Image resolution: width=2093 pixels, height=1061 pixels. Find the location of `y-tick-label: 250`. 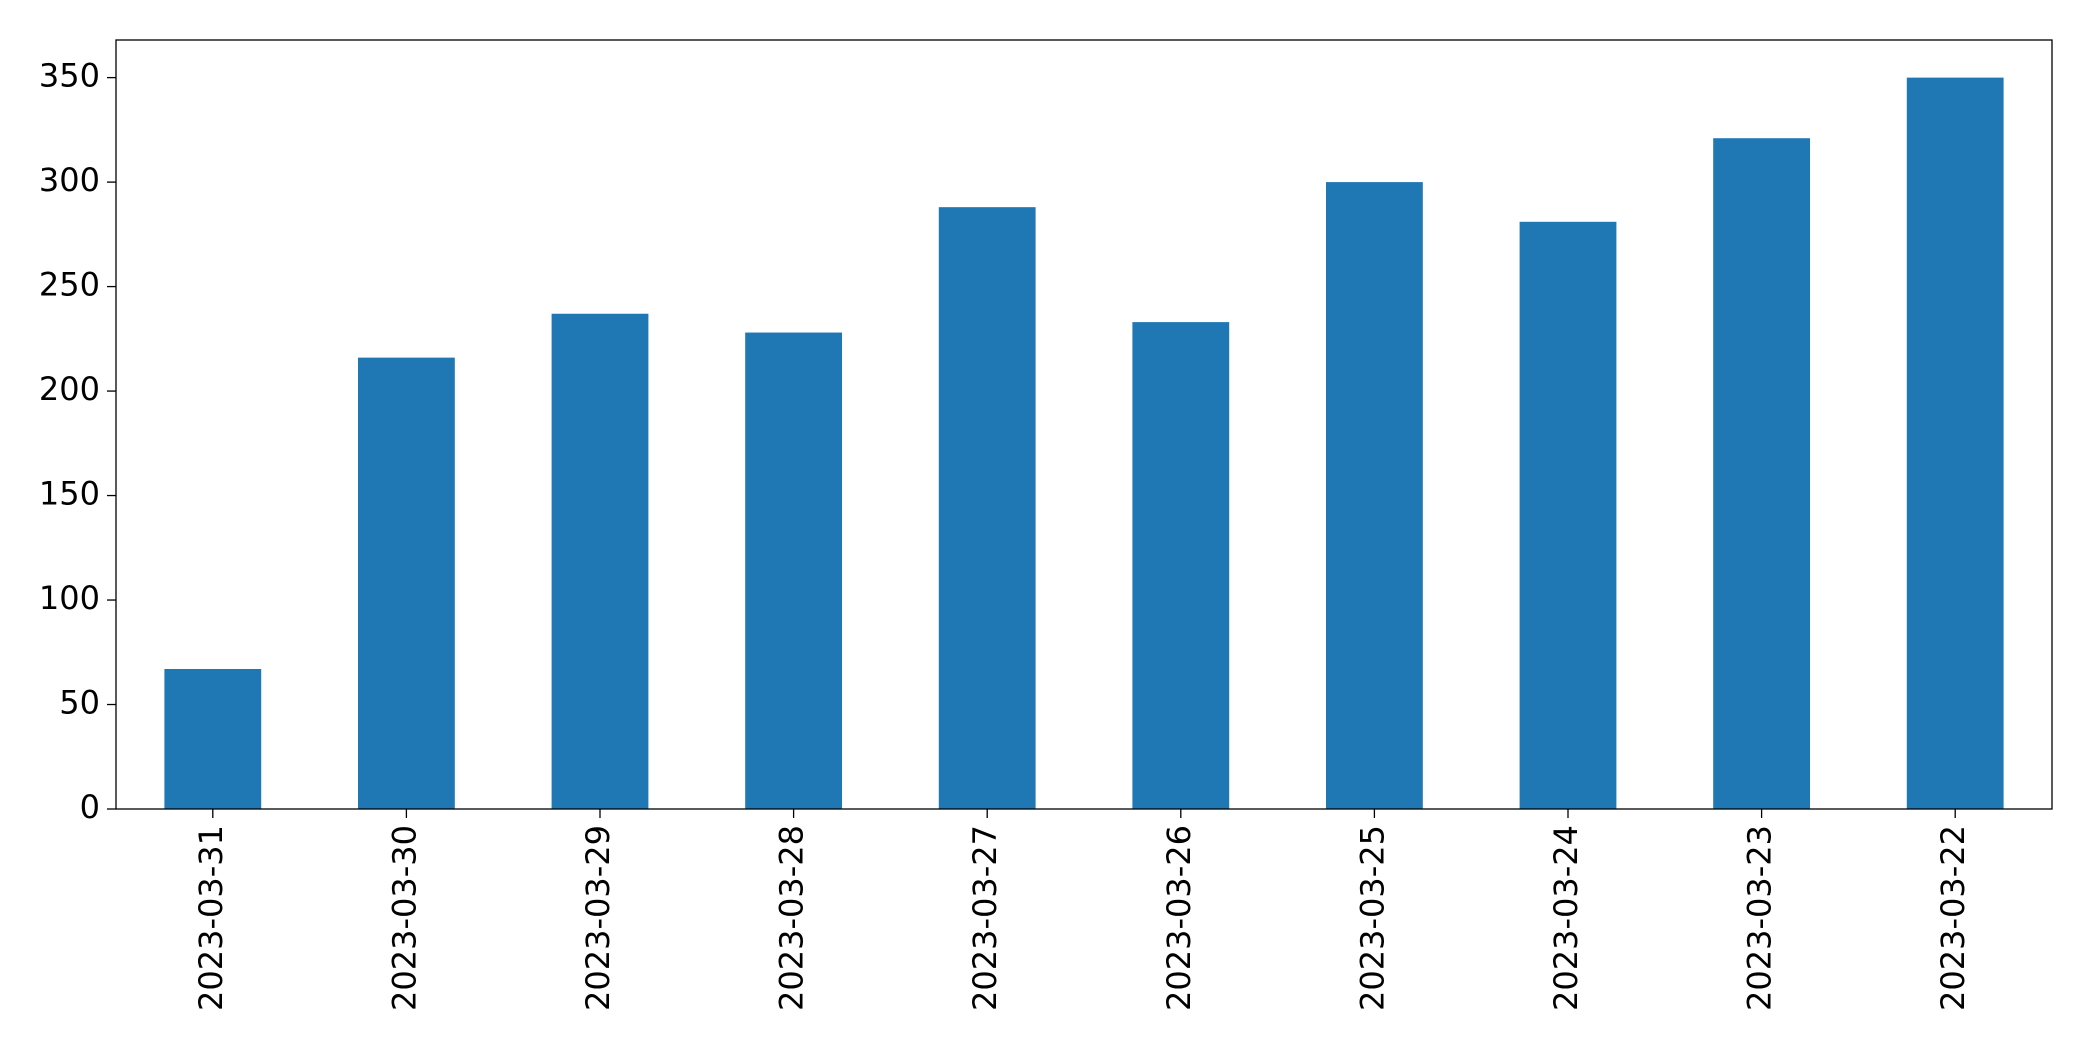

y-tick-label: 250 is located at coordinates (69, 285).